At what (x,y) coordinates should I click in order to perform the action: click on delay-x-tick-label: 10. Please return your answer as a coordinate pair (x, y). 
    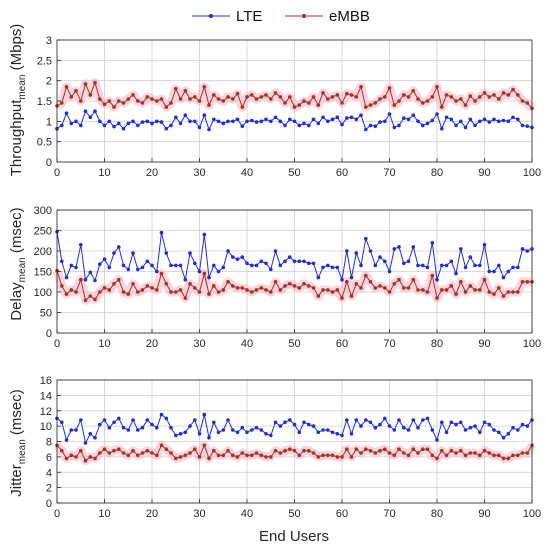
    Looking at the image, I should click on (104, 344).